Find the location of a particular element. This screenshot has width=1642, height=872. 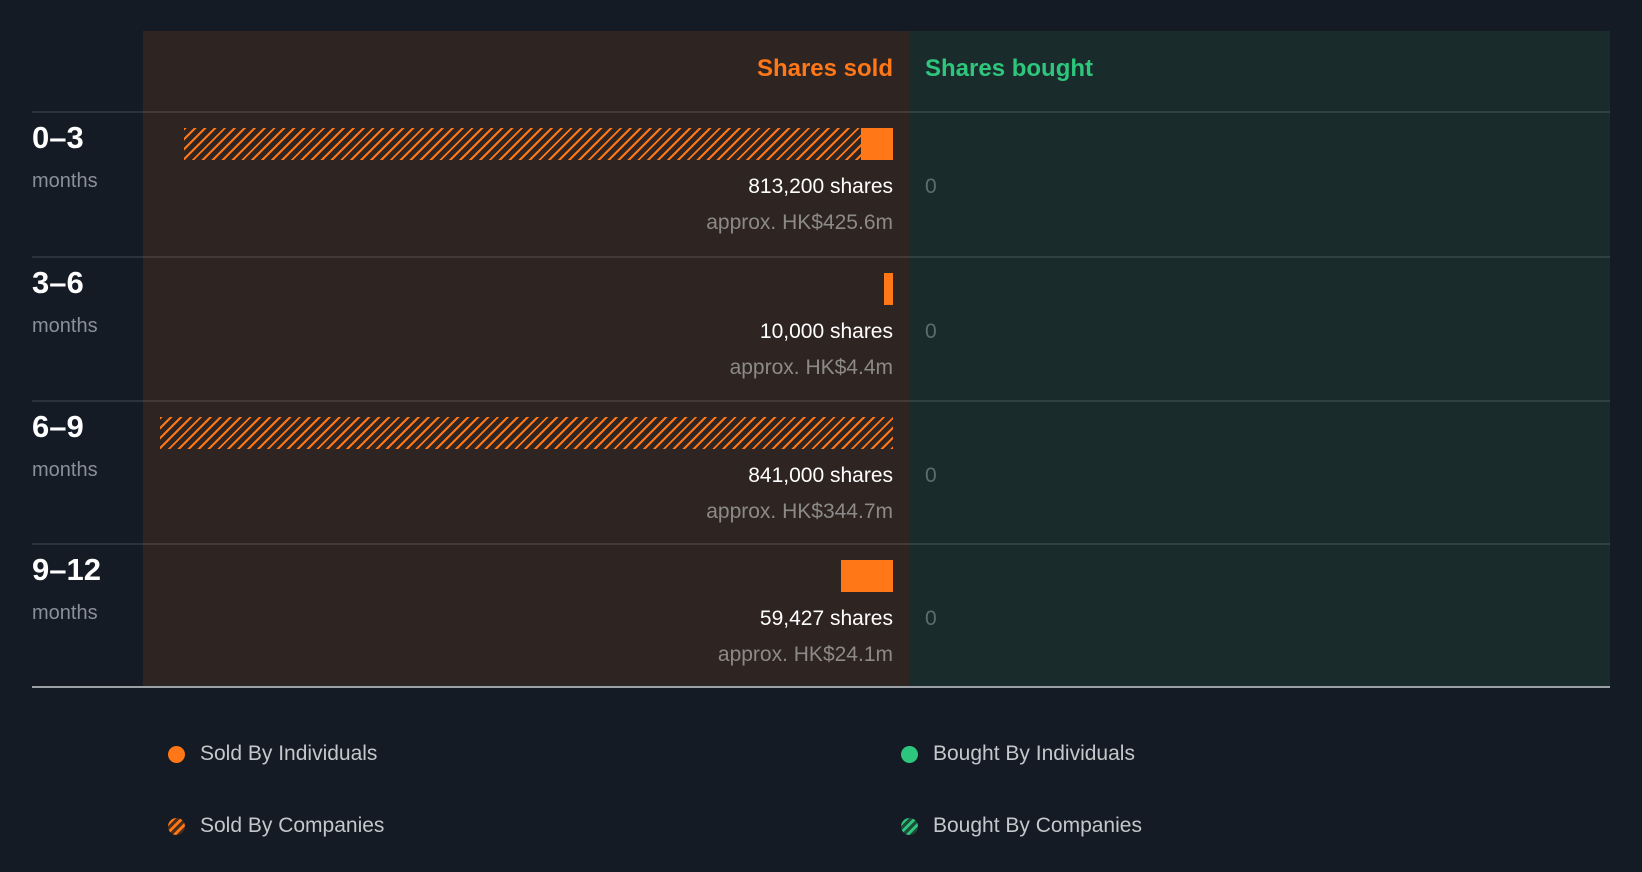

legend-label: Sold By Individuals is located at coordinates (289, 753).